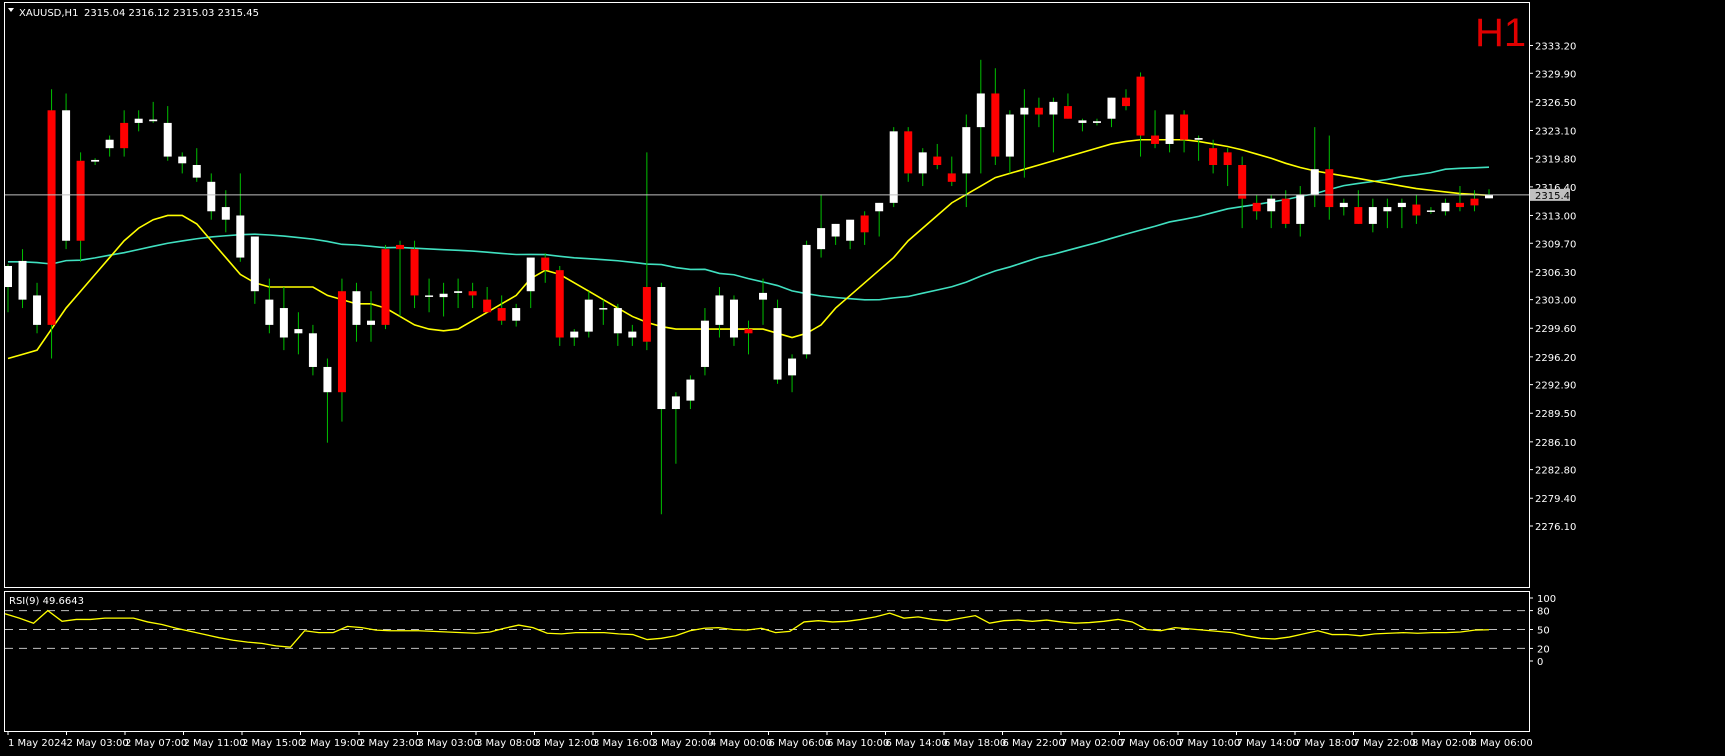  I want to click on rsi-tick-label: 50, so click(1543, 631).